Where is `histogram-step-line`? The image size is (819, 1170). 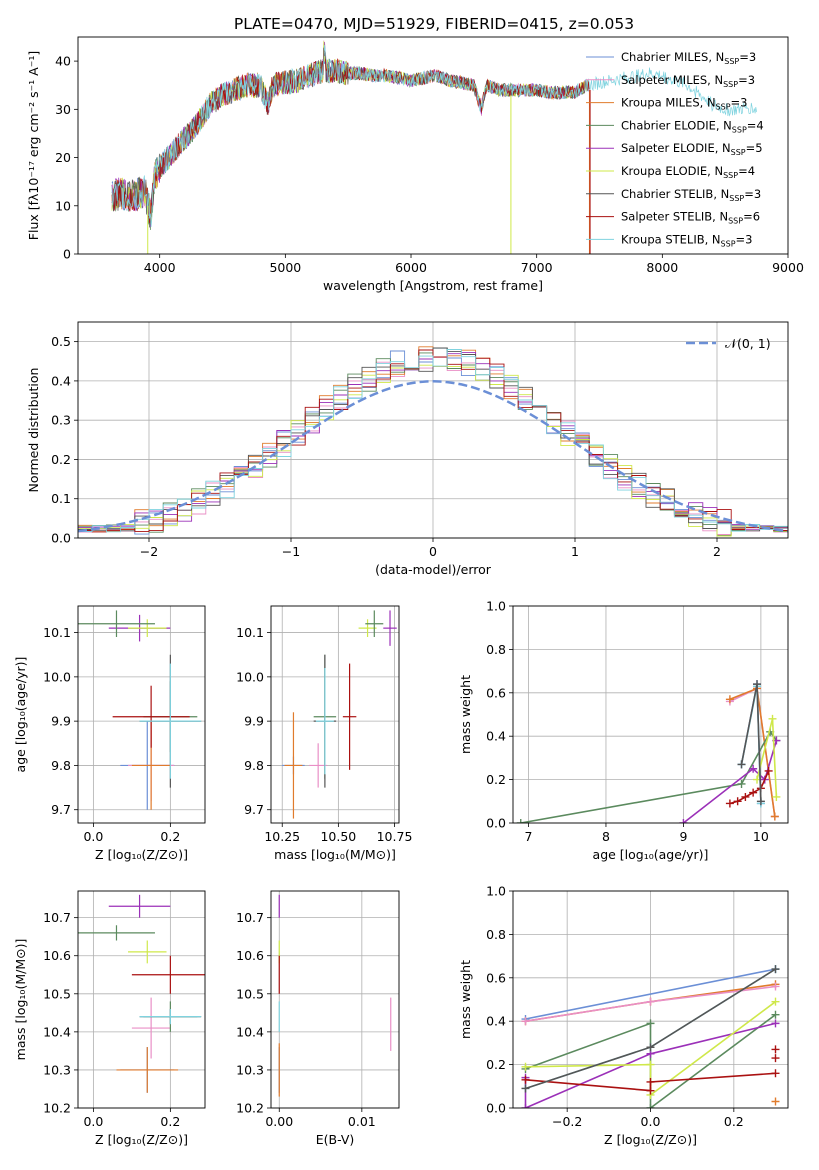 histogram-step-line is located at coordinates (433, 443).